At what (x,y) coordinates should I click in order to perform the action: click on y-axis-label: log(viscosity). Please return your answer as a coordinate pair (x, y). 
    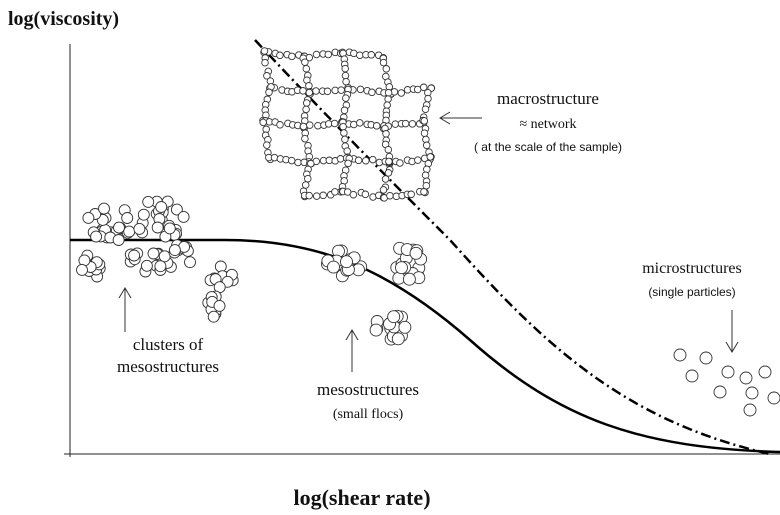
    Looking at the image, I should click on (63, 19).